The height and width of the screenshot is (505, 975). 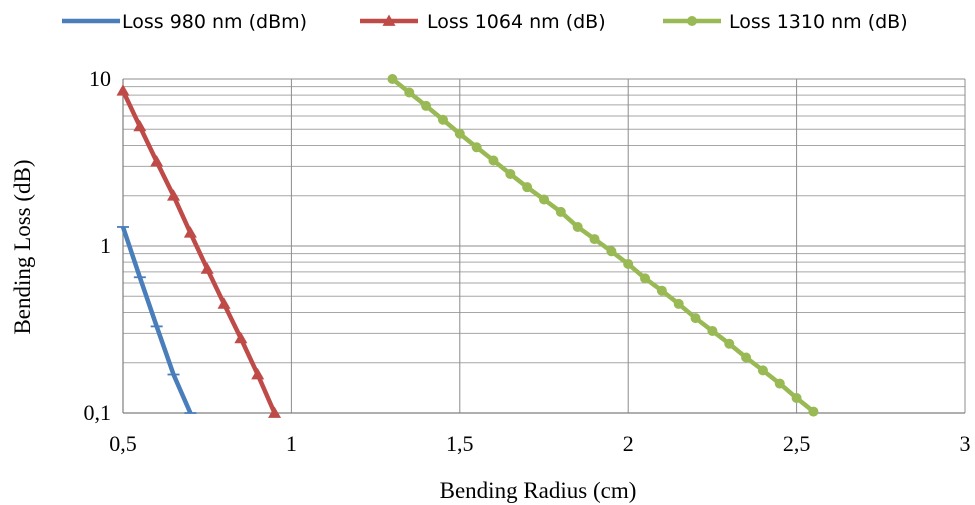 What do you see at coordinates (98, 412) in the screenshot?
I see `y-tick-label: 0,1` at bounding box center [98, 412].